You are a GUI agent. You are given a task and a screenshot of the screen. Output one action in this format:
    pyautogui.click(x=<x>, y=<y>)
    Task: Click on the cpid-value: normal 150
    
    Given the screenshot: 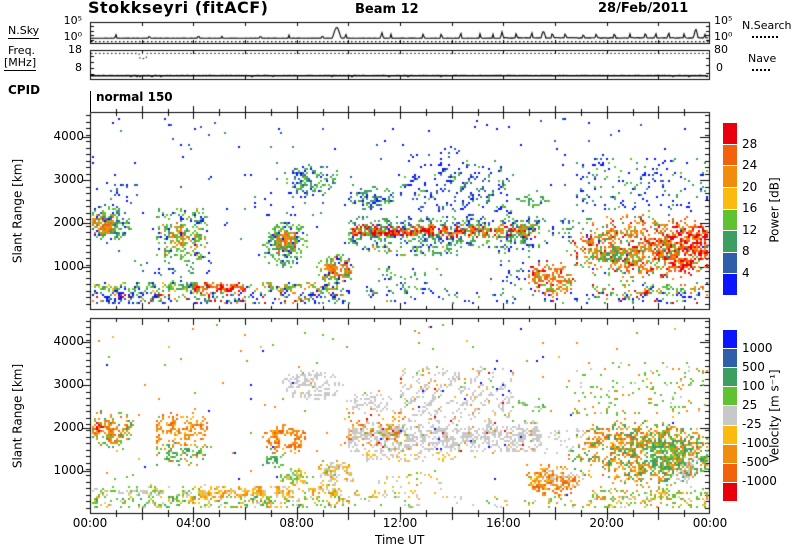 What is the action you would take?
    pyautogui.click(x=134, y=97)
    